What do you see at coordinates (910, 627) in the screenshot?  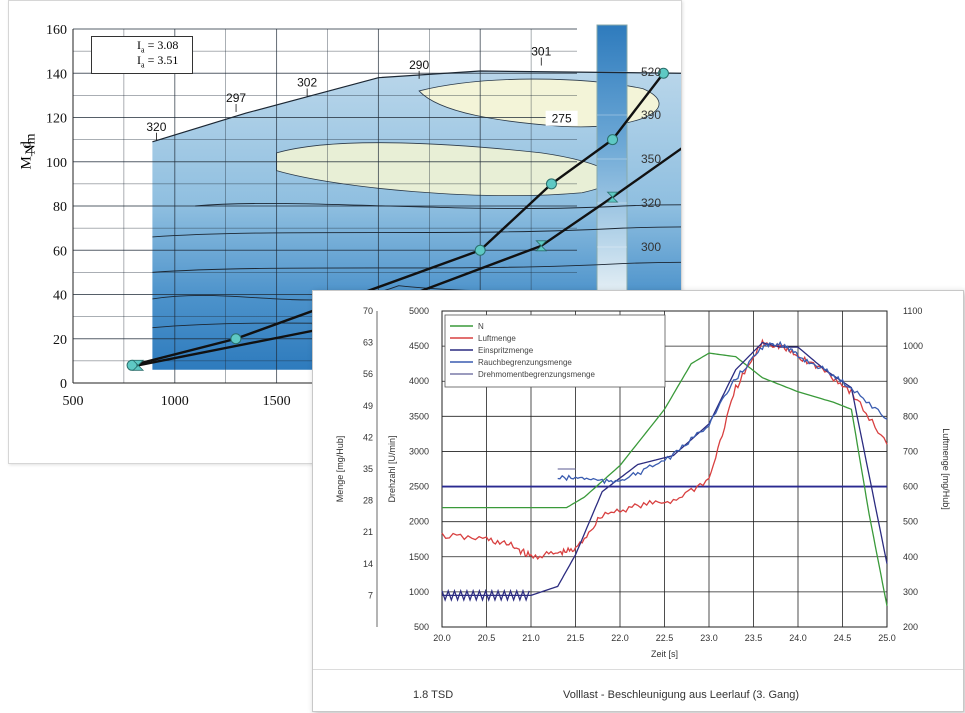 I see `acc-y3-tick-label: 200` at bounding box center [910, 627].